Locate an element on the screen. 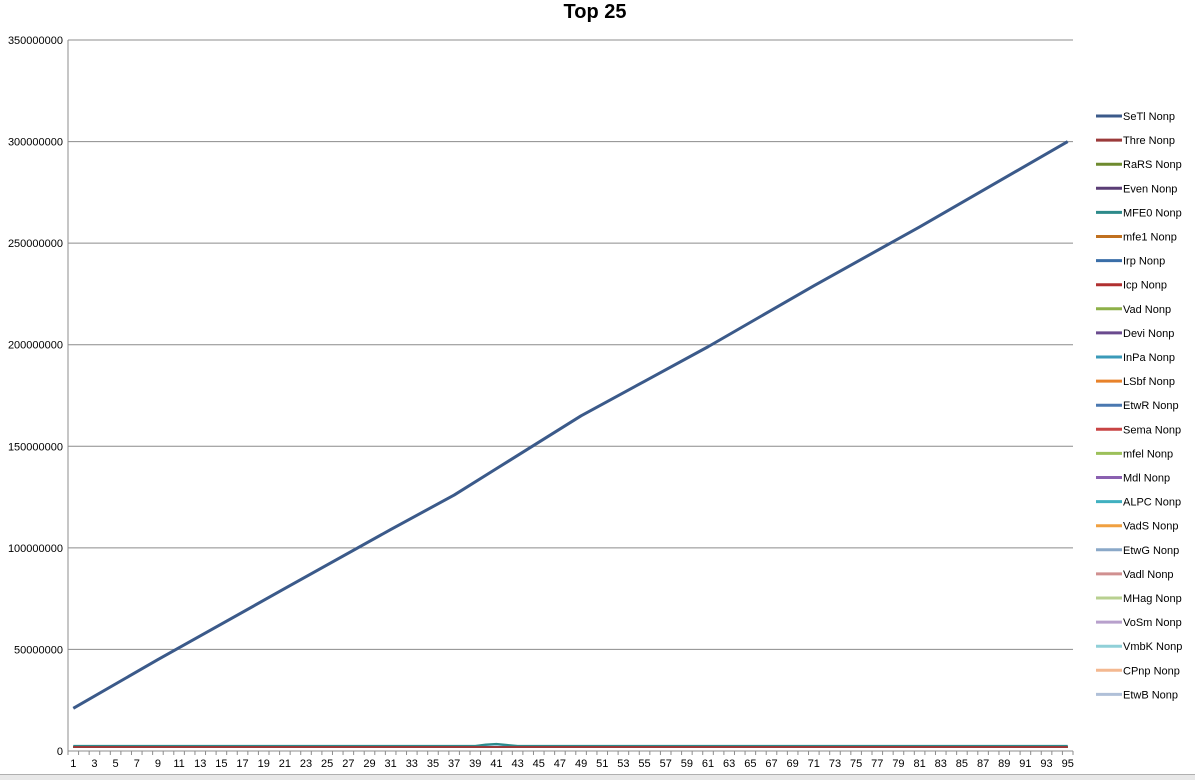  x-tick-label: 57 is located at coordinates (666, 764).